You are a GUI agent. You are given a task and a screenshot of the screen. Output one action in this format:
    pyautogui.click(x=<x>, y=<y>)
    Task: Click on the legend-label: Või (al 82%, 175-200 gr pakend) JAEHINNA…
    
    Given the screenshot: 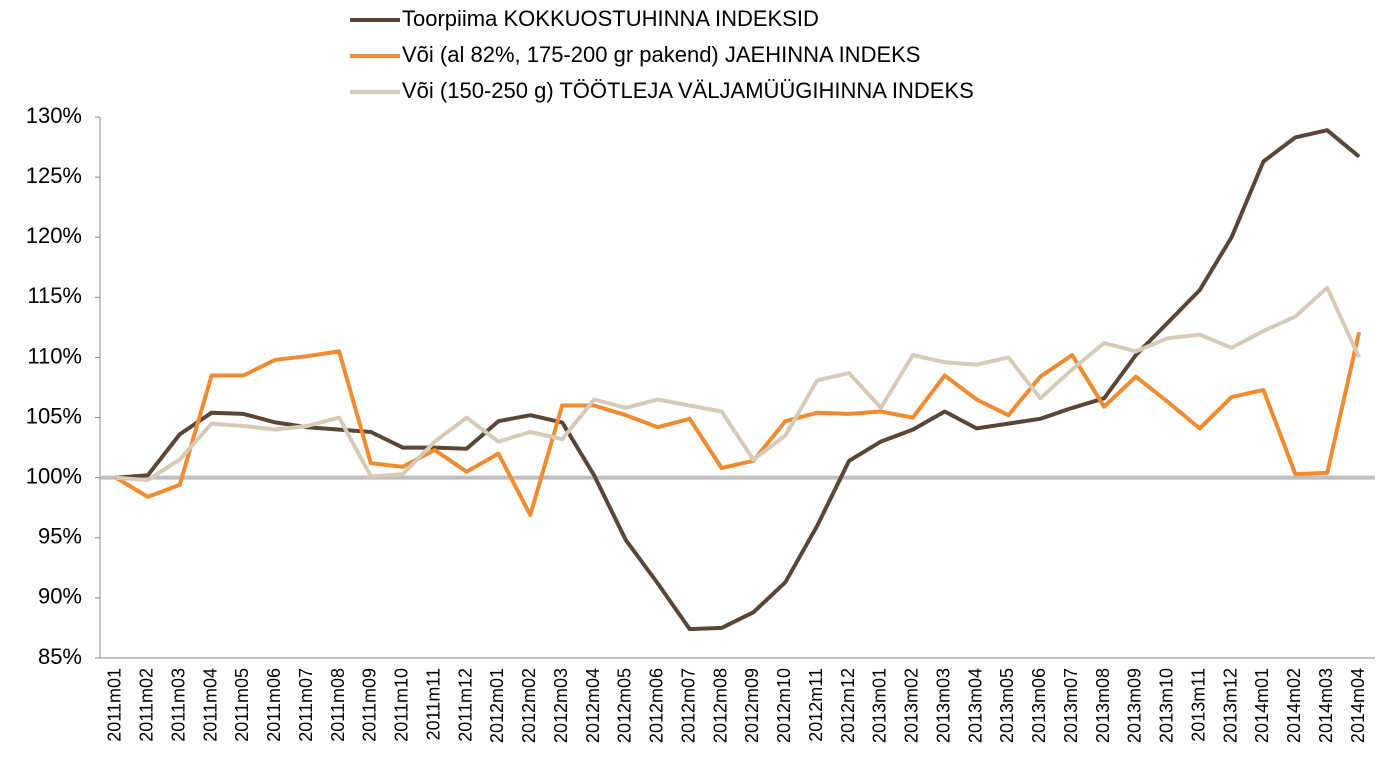 What is the action you would take?
    pyautogui.click(x=661, y=54)
    